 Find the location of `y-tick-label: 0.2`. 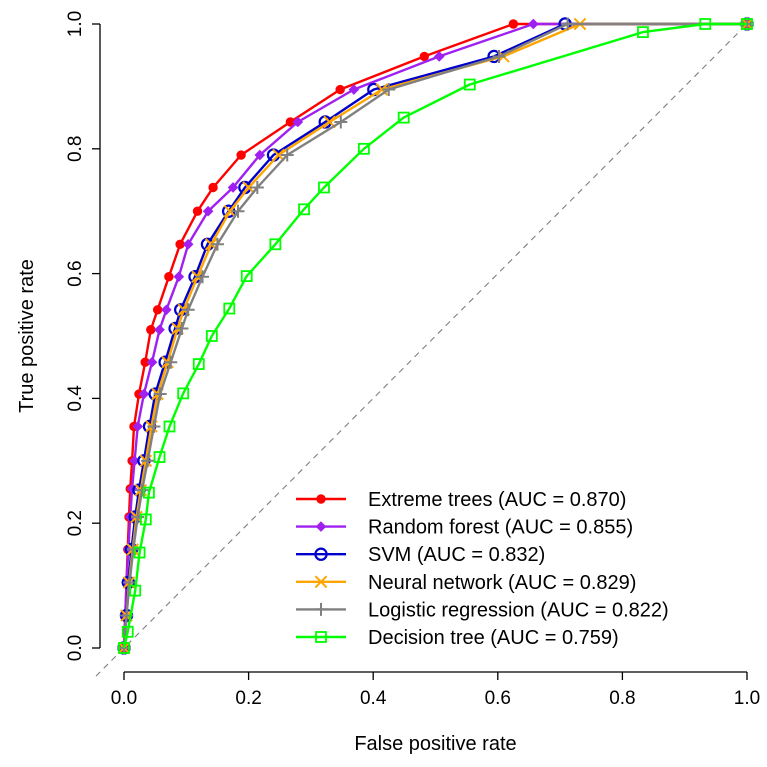

y-tick-label: 0.2 is located at coordinates (75, 523).